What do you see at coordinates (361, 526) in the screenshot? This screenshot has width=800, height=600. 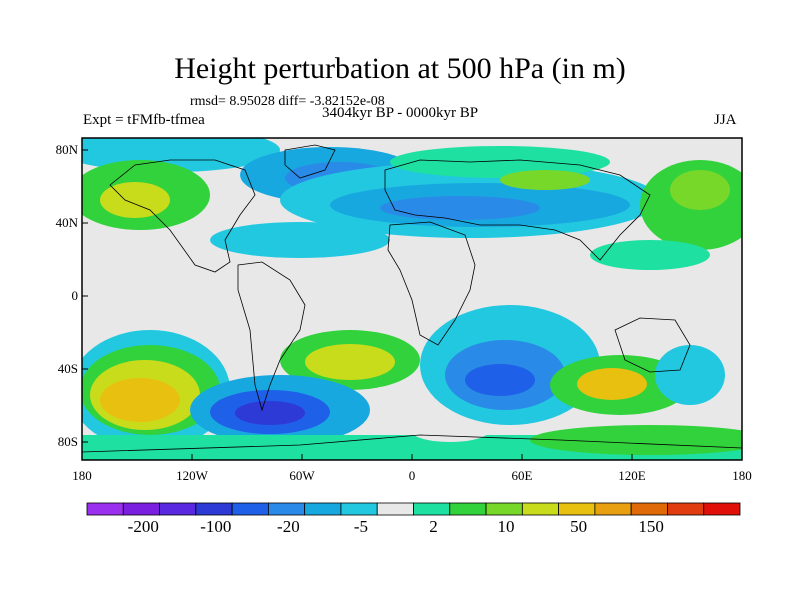 I see `colorbar-label: -5` at bounding box center [361, 526].